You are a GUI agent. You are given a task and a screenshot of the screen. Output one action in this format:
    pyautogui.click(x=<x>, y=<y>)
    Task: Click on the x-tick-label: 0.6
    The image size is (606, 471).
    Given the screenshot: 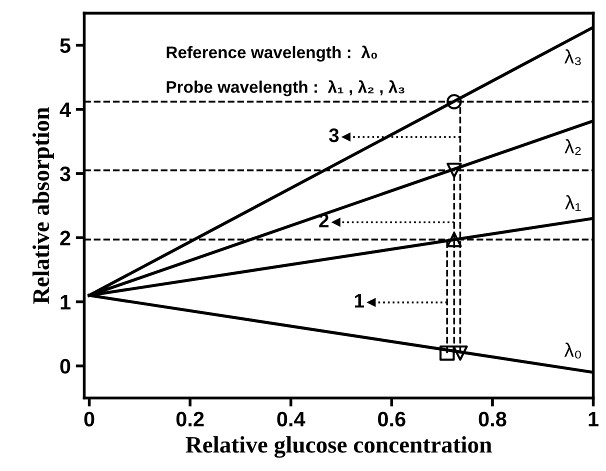 What is the action you would take?
    pyautogui.click(x=392, y=419)
    